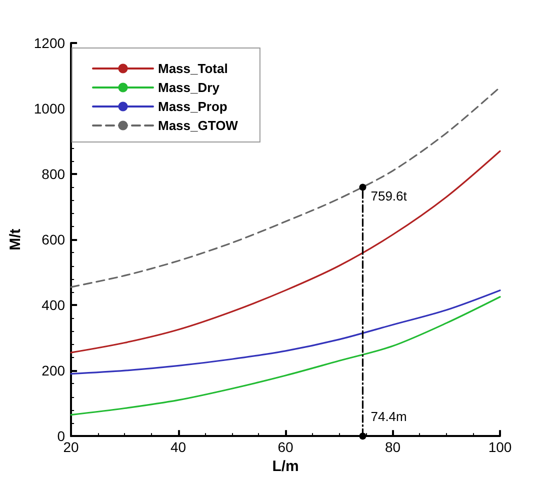 This screenshot has height=479, width=539. I want to click on annotation: 759.6t, so click(389, 196).